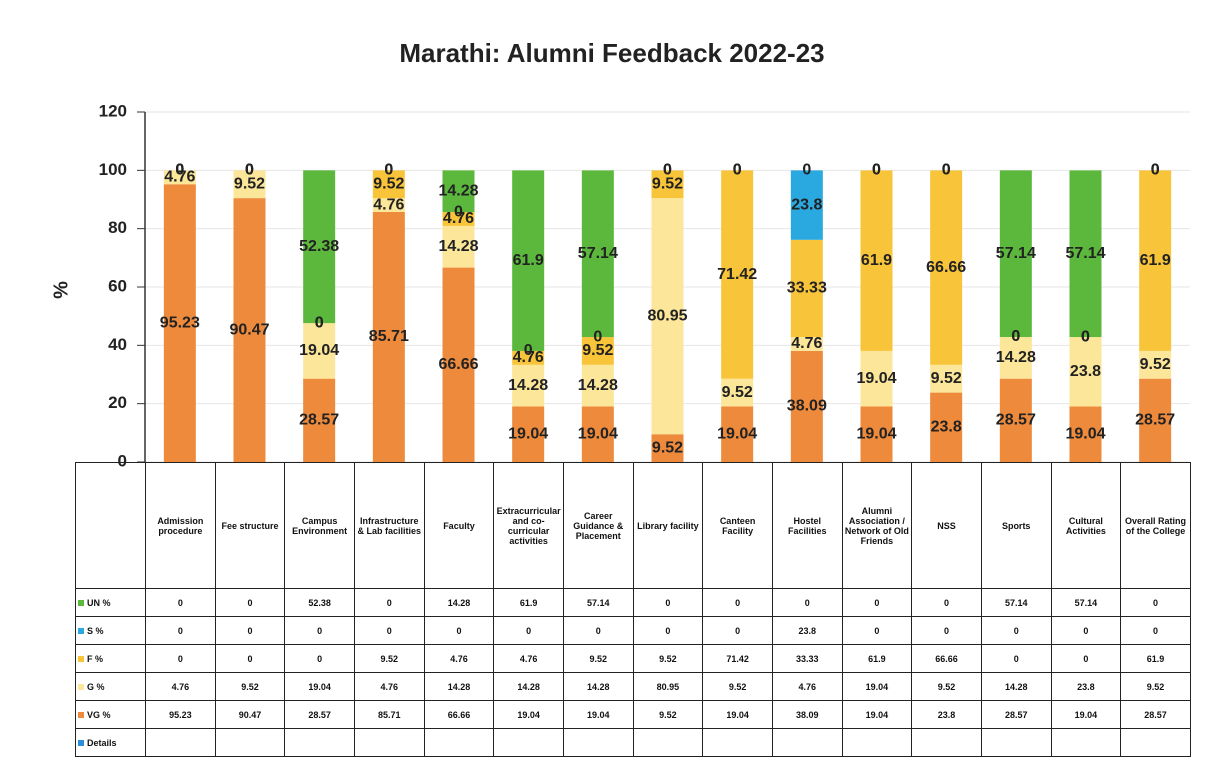 The height and width of the screenshot is (764, 1214). Describe the element at coordinates (668, 525) in the screenshot. I see `table-category: Library facility` at that location.